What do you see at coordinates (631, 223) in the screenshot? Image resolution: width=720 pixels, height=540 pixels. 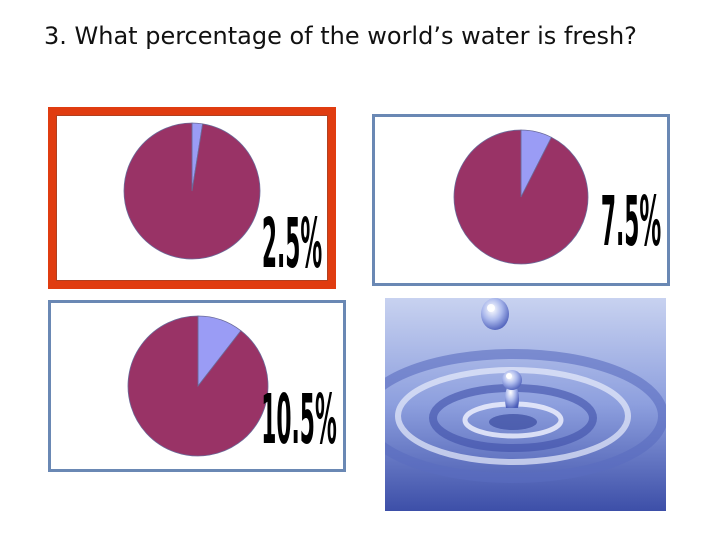 I see `pie-label-7-5: 7.5%` at bounding box center [631, 223].